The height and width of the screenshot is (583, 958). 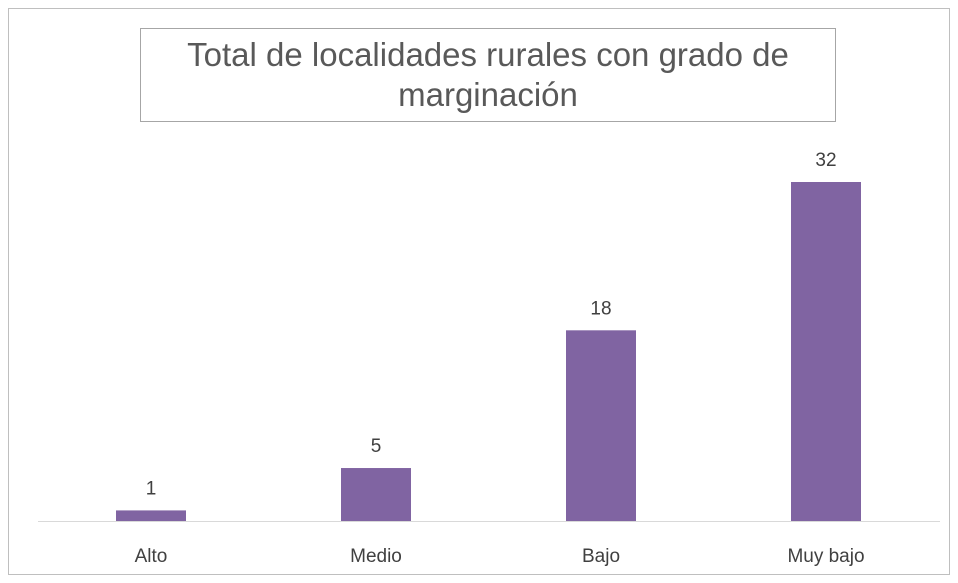 What do you see at coordinates (151, 556) in the screenshot?
I see `x-tick-label: Alto` at bounding box center [151, 556].